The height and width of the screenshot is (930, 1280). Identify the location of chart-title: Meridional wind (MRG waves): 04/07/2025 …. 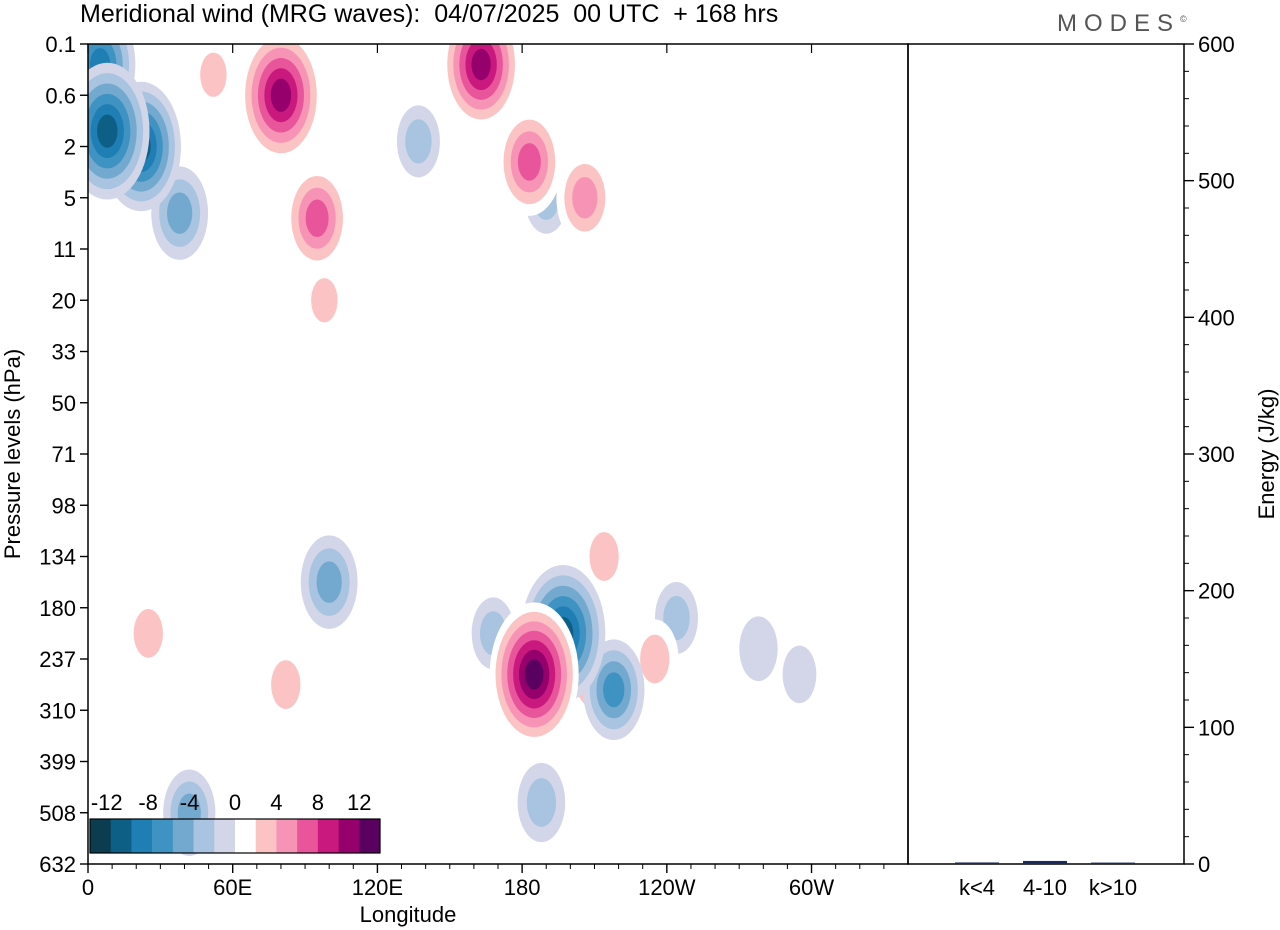
(429, 14).